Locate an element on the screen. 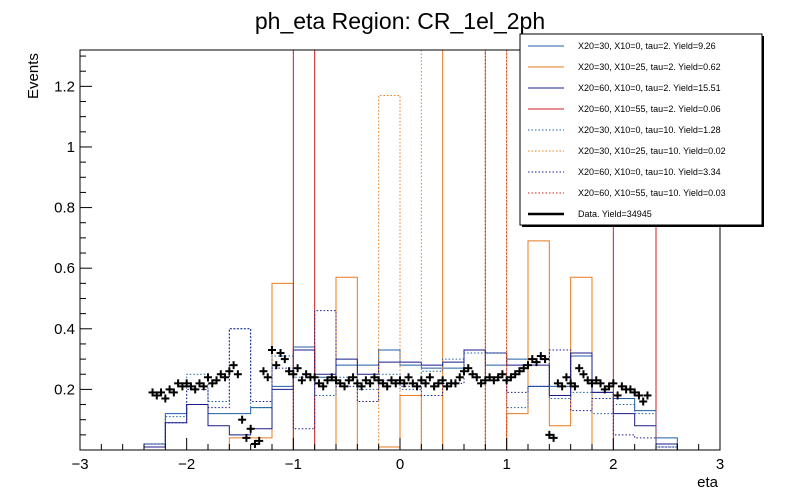  legend-label: X20=60, X10=55, tau=2. Yield=0.06 is located at coordinates (649, 109).